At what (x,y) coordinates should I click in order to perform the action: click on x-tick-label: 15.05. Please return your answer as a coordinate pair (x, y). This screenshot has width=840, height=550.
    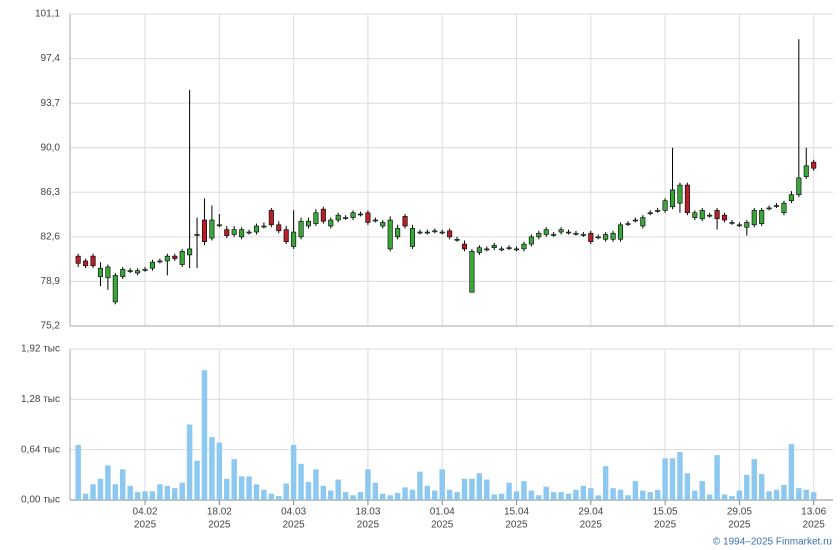
    Looking at the image, I should click on (665, 512).